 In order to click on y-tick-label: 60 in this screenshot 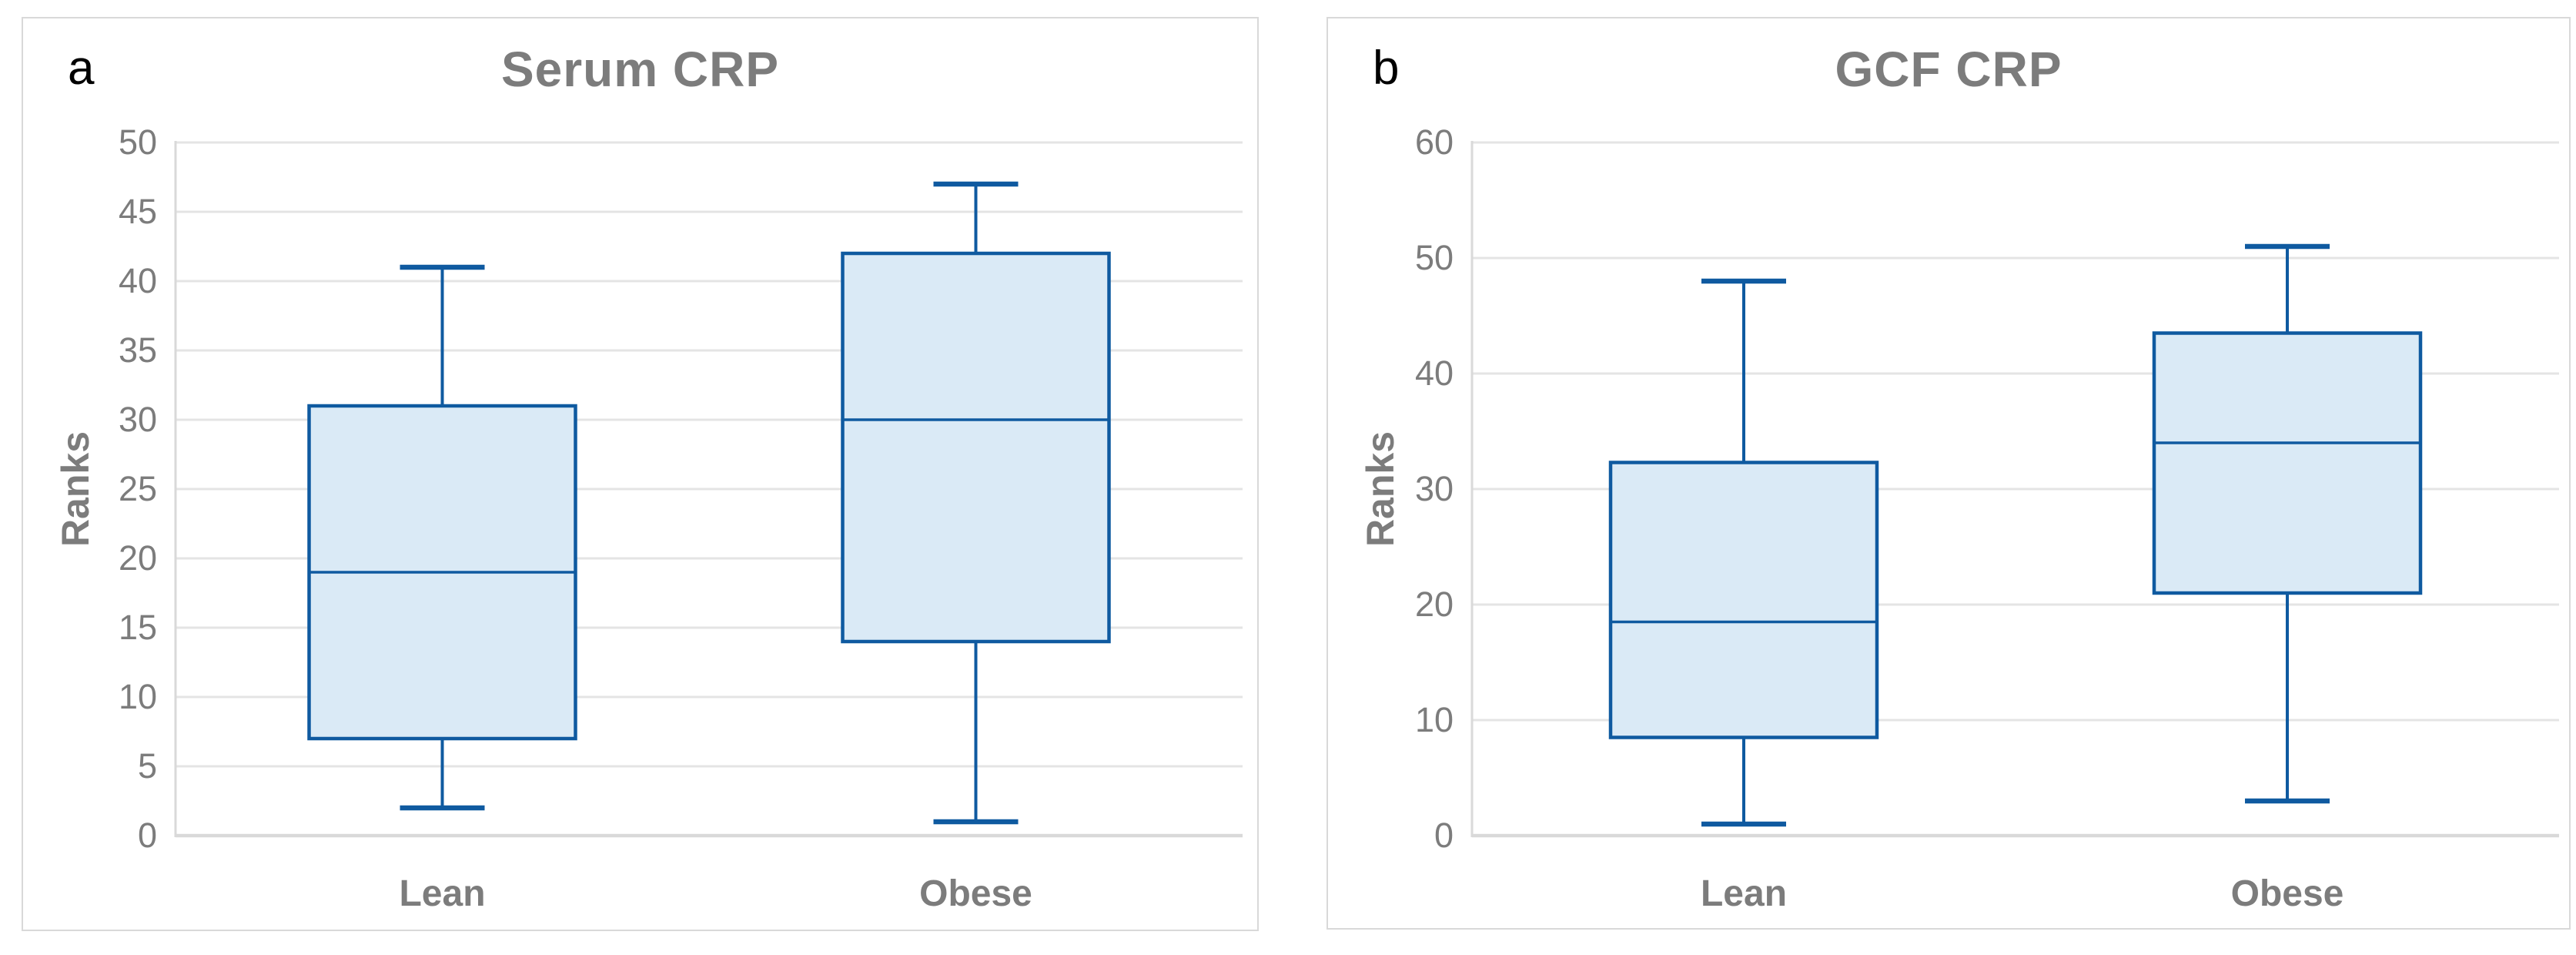, I will do `click(1434, 142)`.